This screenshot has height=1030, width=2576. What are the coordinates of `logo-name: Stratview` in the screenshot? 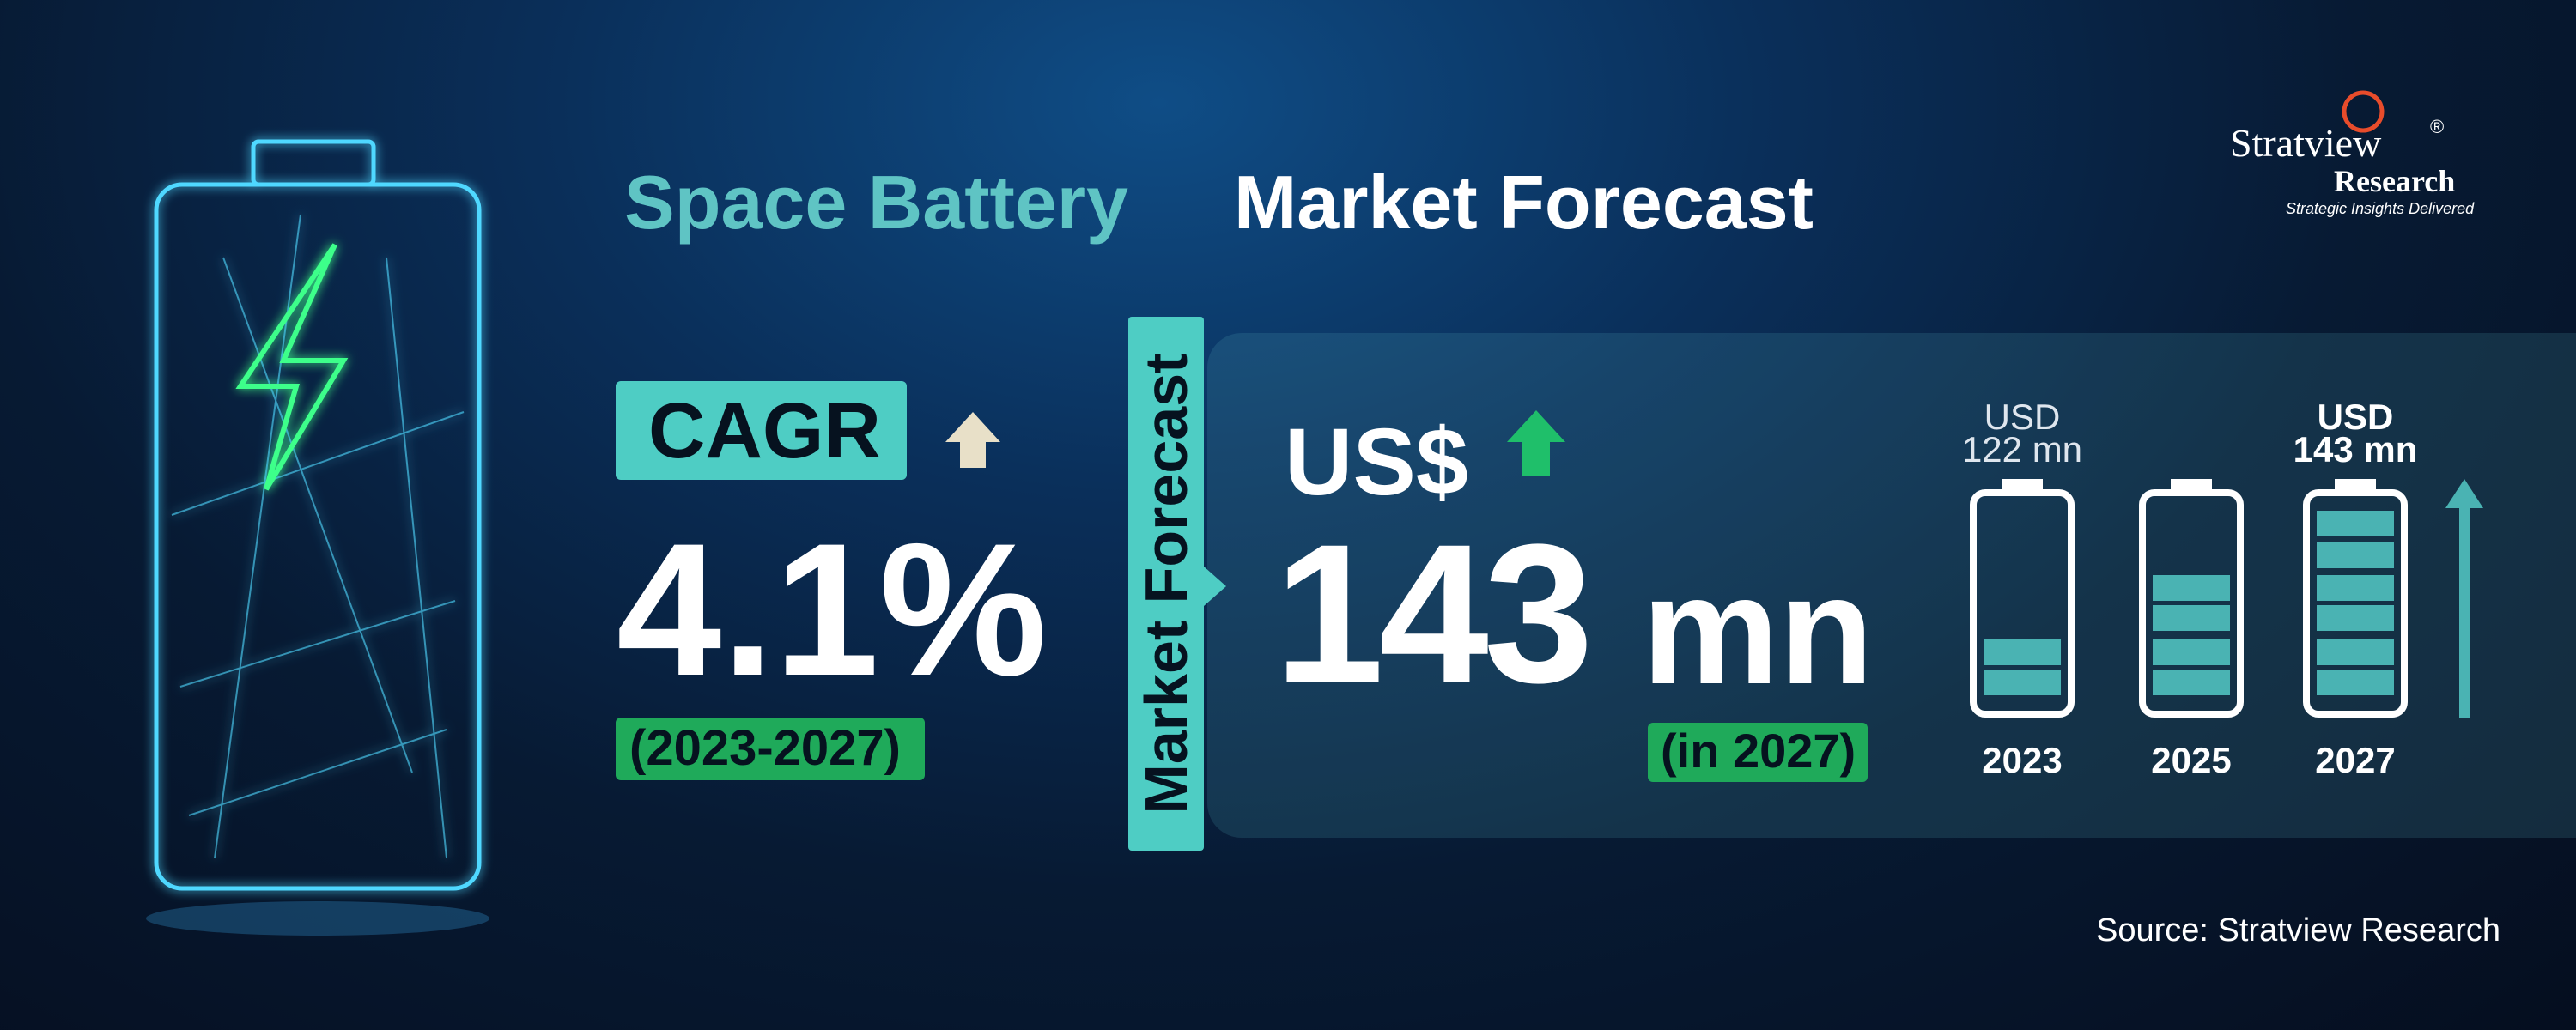 It's located at (2306, 143).